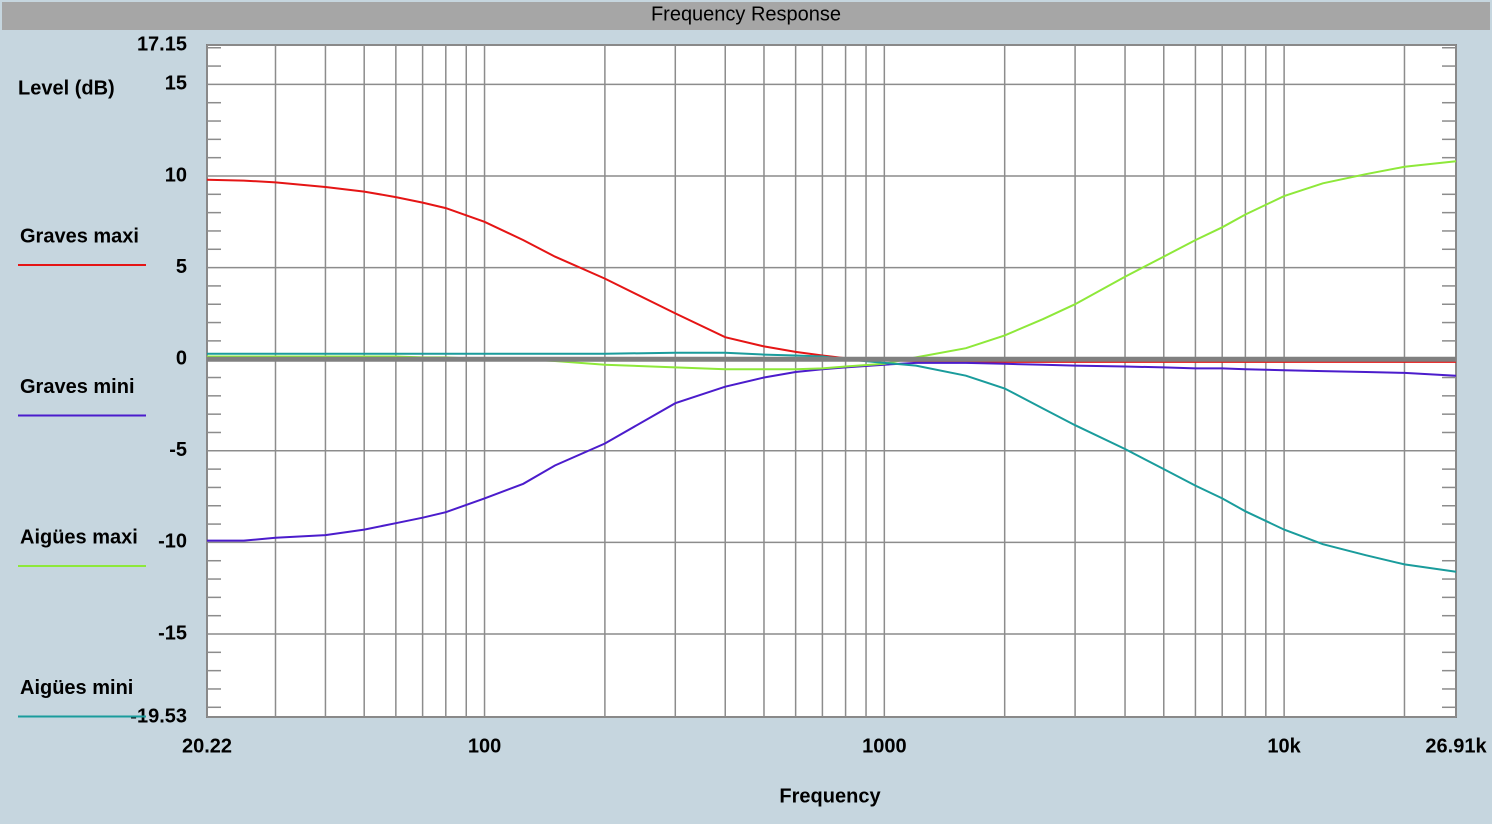 The image size is (1492, 824). I want to click on y-tick-label: 15, so click(176, 84).